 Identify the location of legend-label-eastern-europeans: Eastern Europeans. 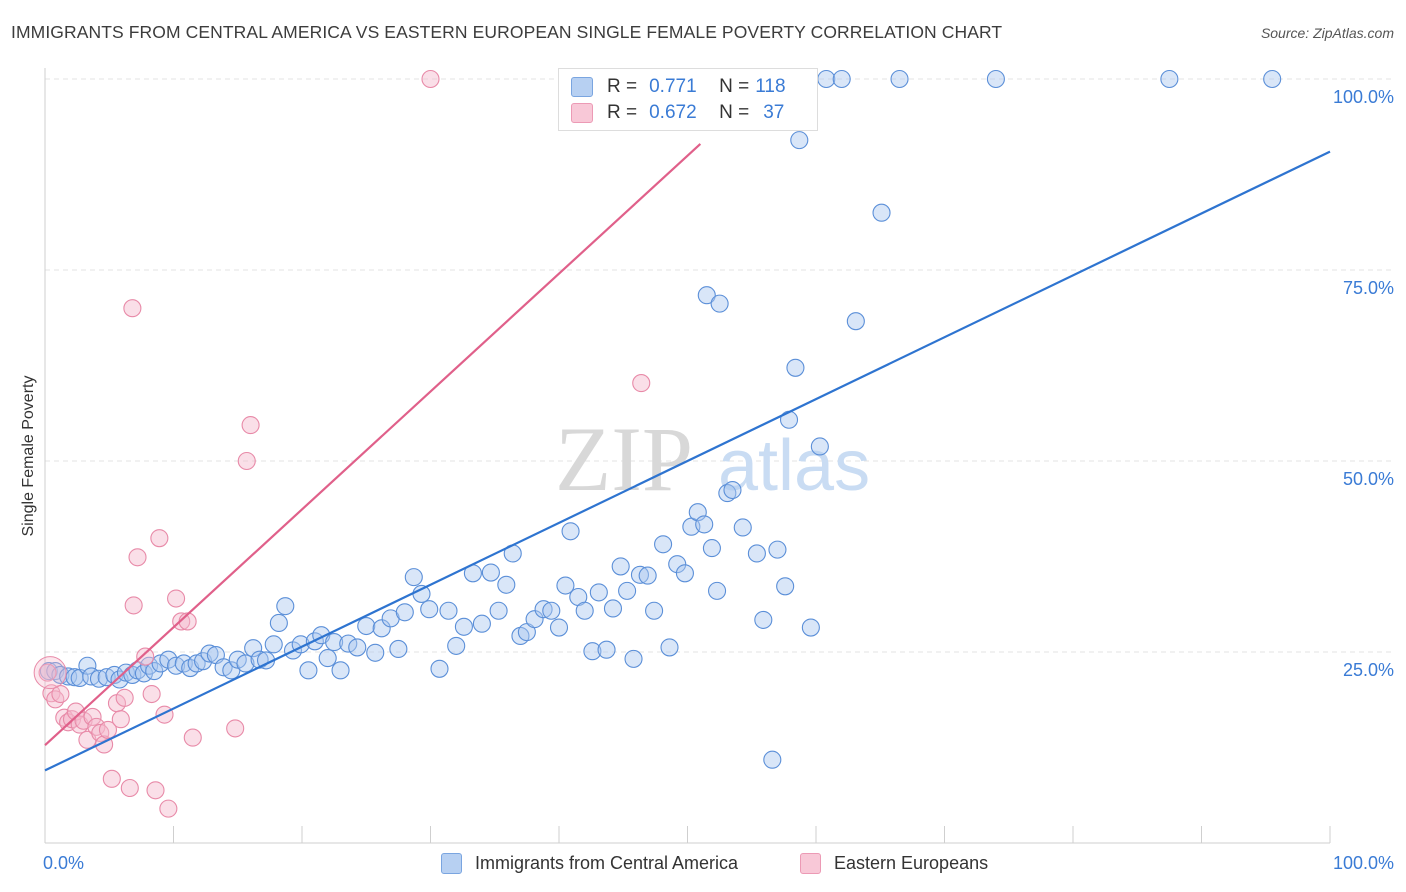
(911, 863).